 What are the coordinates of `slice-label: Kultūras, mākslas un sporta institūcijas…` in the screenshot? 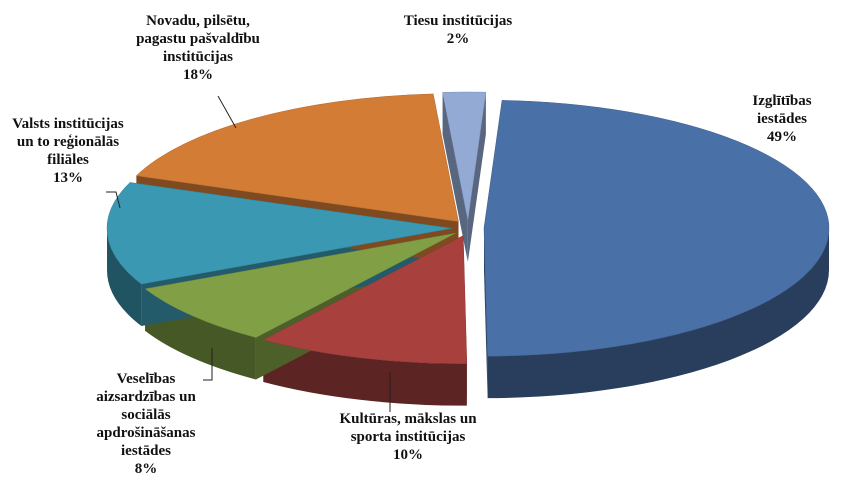 It's located at (407, 437).